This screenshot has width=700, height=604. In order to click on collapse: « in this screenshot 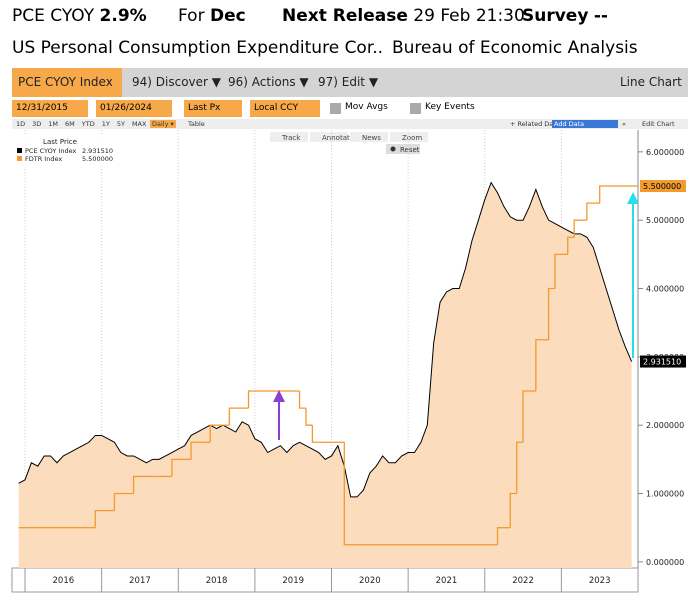, I will do `click(624, 124)`.